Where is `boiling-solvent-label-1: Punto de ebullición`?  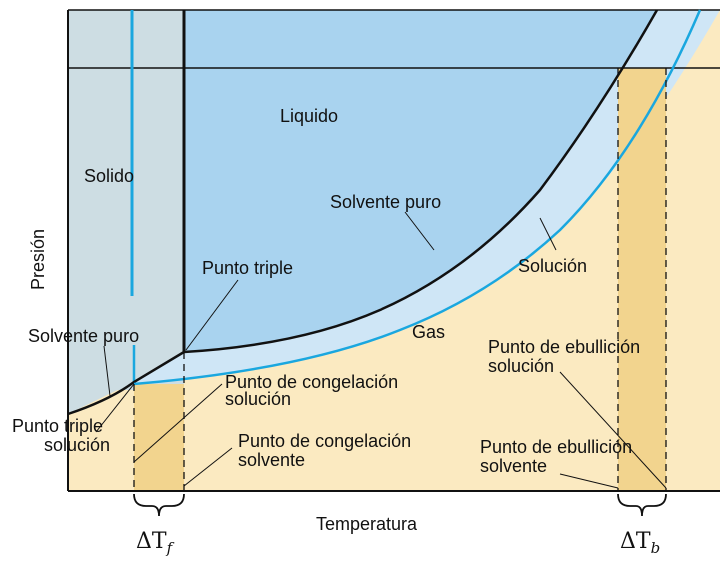 boiling-solvent-label-1: Punto de ebullición is located at coordinates (556, 447).